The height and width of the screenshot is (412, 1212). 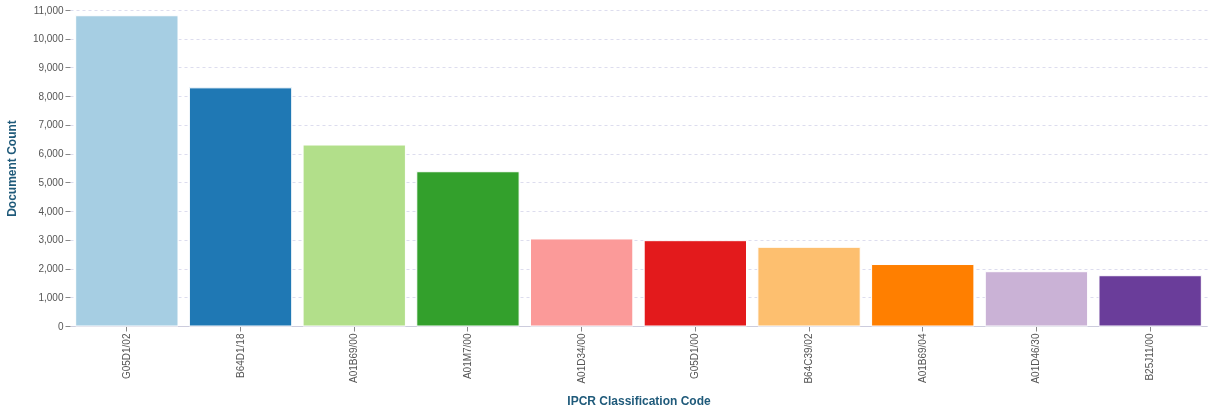 I want to click on x-tick-label: B25J11/00, so click(x=1150, y=357).